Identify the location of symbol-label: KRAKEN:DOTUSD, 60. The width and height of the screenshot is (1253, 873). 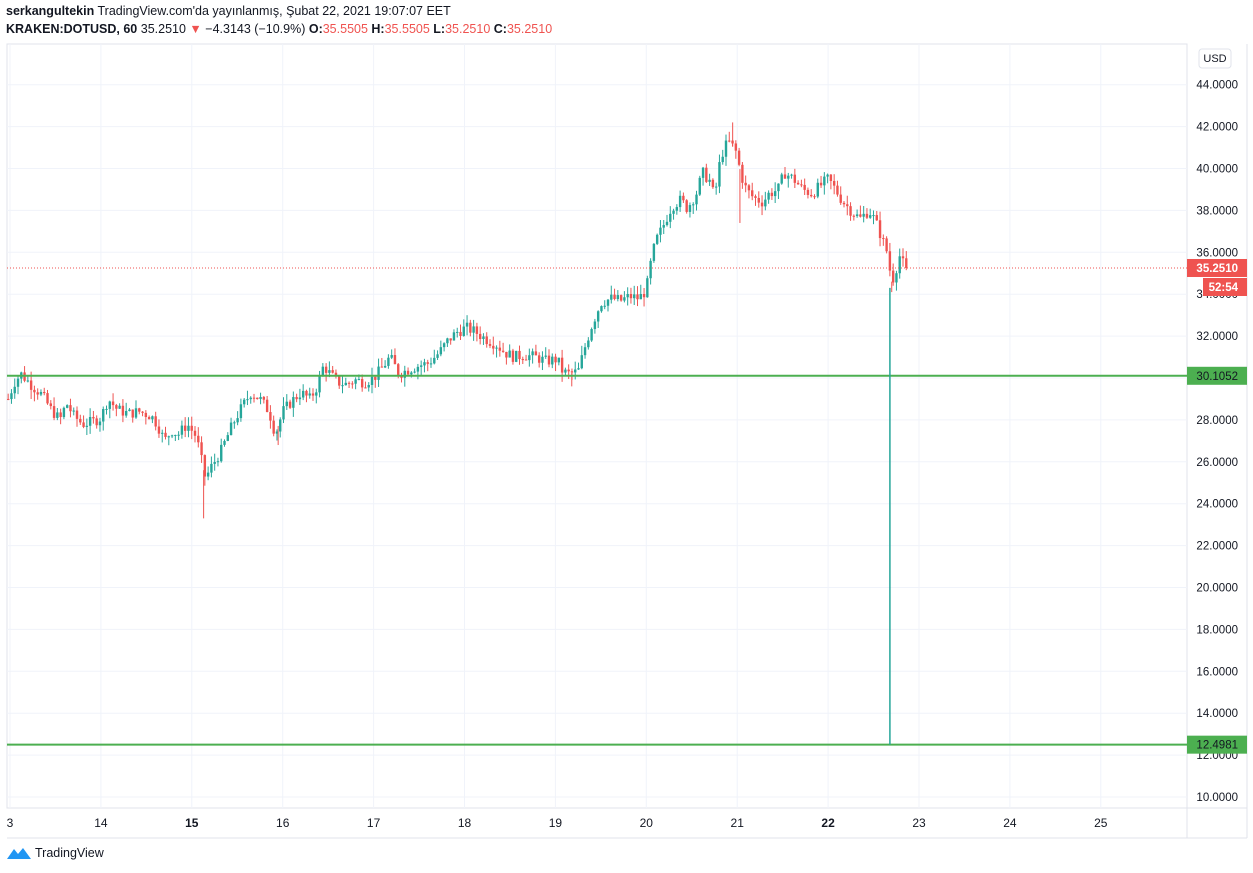
(72, 29).